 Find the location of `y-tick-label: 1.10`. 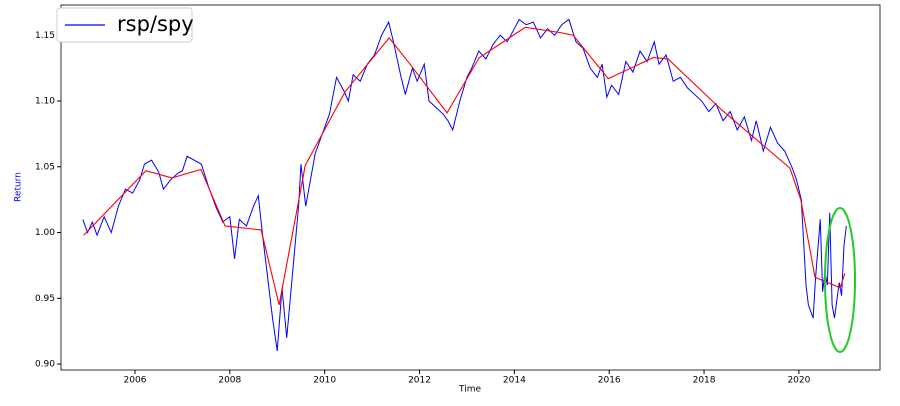

y-tick-label: 1.10 is located at coordinates (45, 102).